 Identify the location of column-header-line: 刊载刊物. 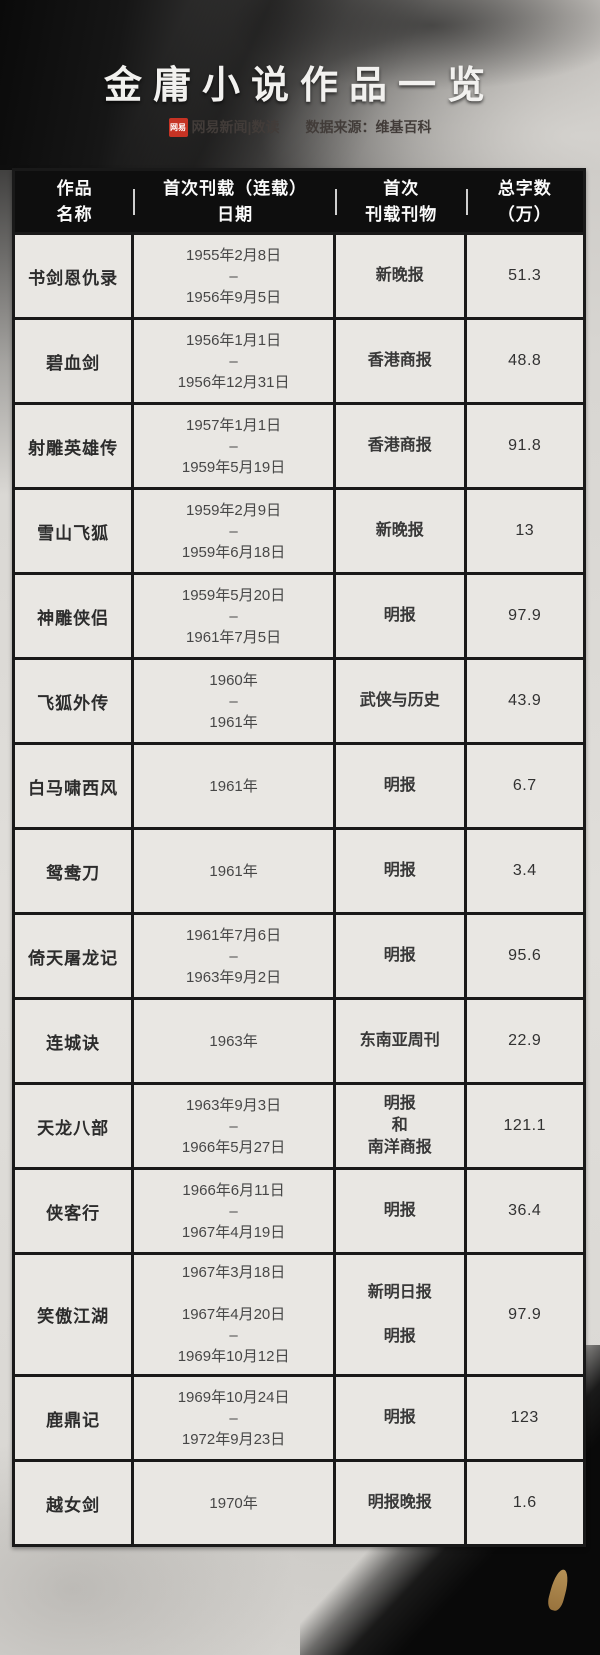
(401, 214).